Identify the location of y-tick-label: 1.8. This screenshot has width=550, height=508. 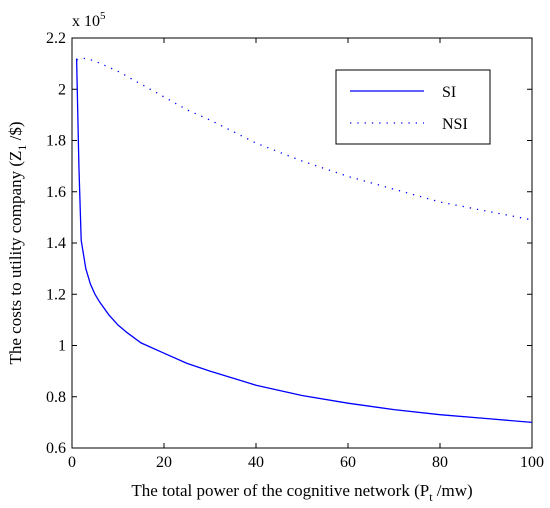
(56, 141).